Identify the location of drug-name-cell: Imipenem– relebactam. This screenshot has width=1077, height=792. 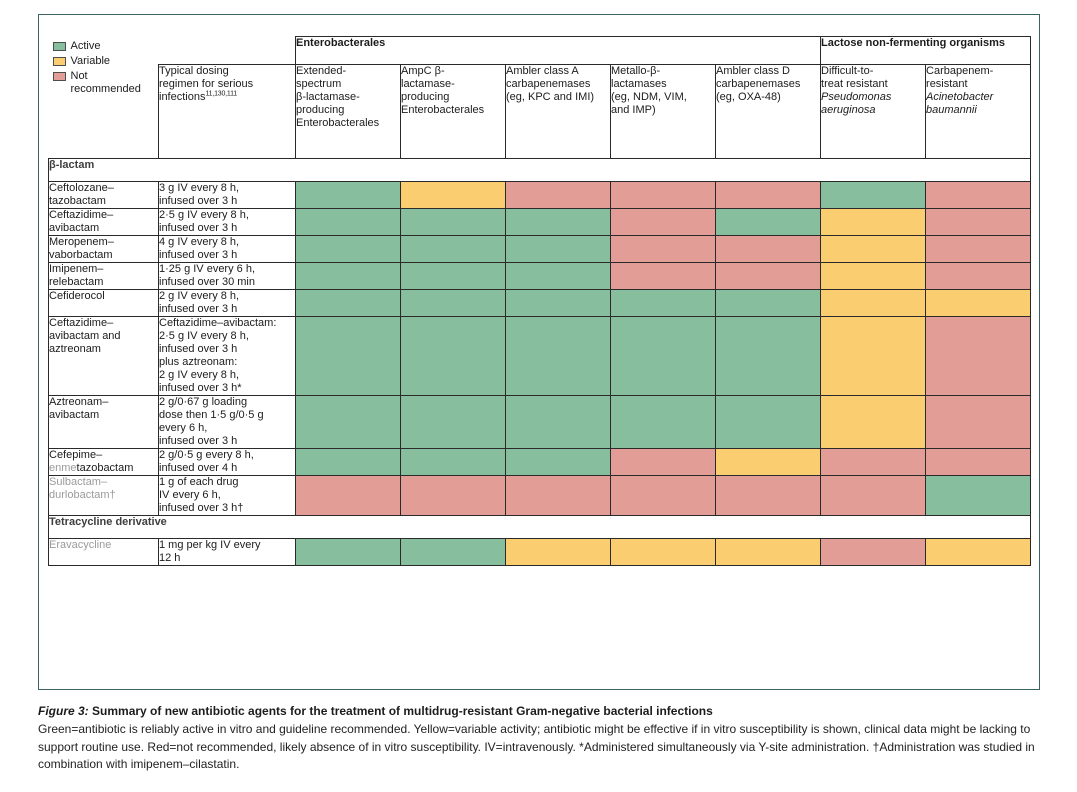
(103, 276).